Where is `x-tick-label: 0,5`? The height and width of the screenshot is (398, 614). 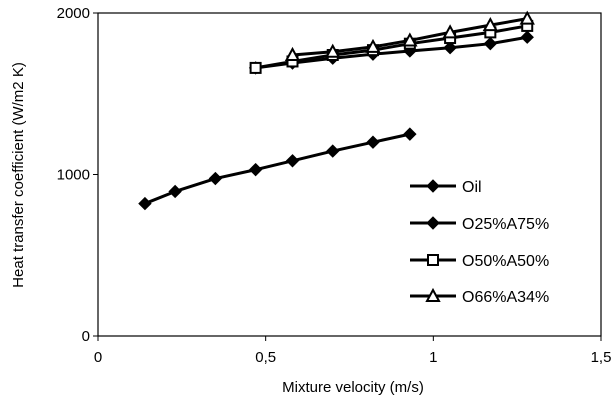
x-tick-label: 0,5 is located at coordinates (265, 357).